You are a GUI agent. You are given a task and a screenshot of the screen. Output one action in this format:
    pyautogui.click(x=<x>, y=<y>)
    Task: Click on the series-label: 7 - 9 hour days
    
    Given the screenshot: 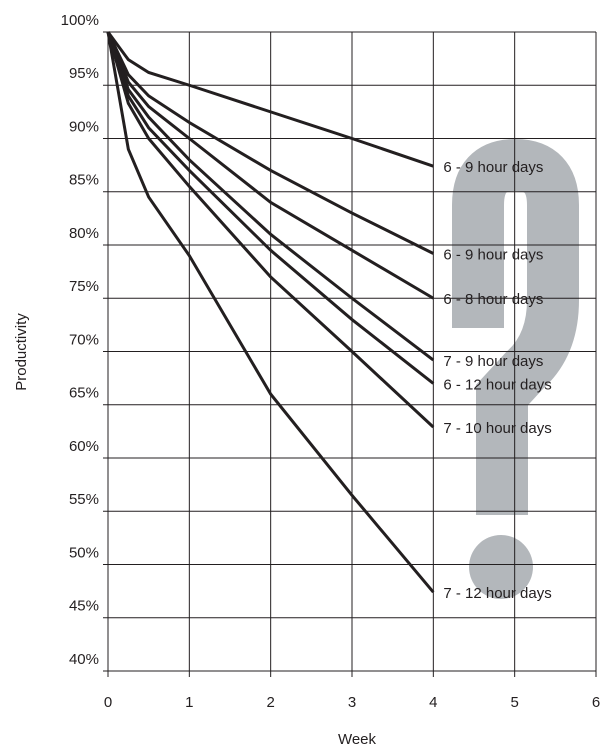 What is the action you would take?
    pyautogui.click(x=493, y=361)
    